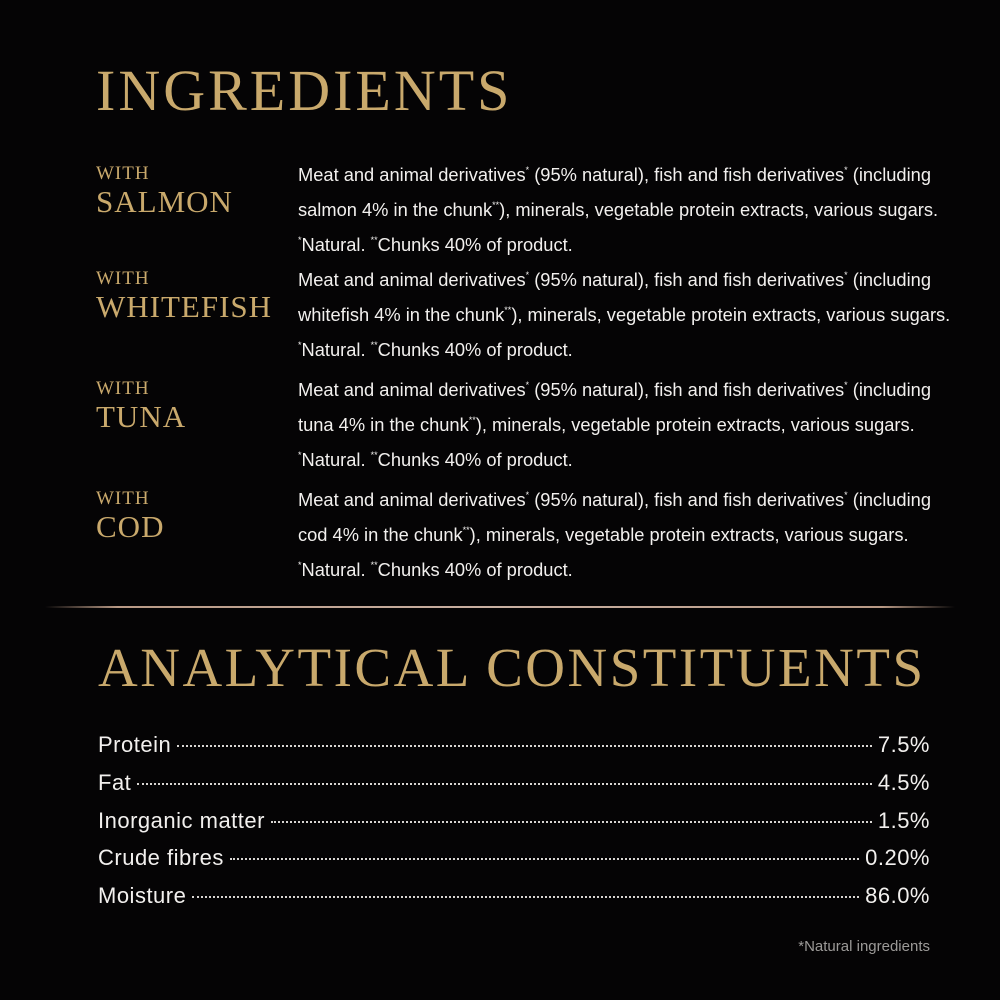 The image size is (1000, 1000). I want to click on variant-name: WITH COD, so click(130, 516).